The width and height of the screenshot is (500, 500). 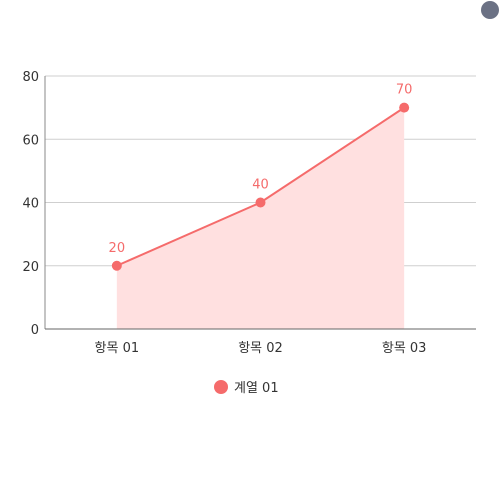 I want to click on data-label: 20, so click(x=117, y=248).